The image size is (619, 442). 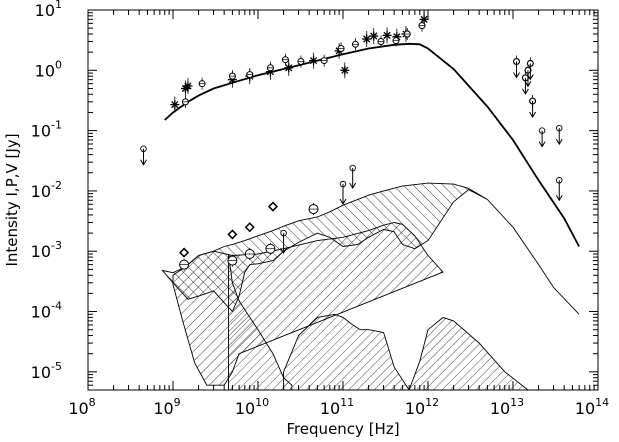 I want to click on x-tick-label: 10¹², so click(x=422, y=407).